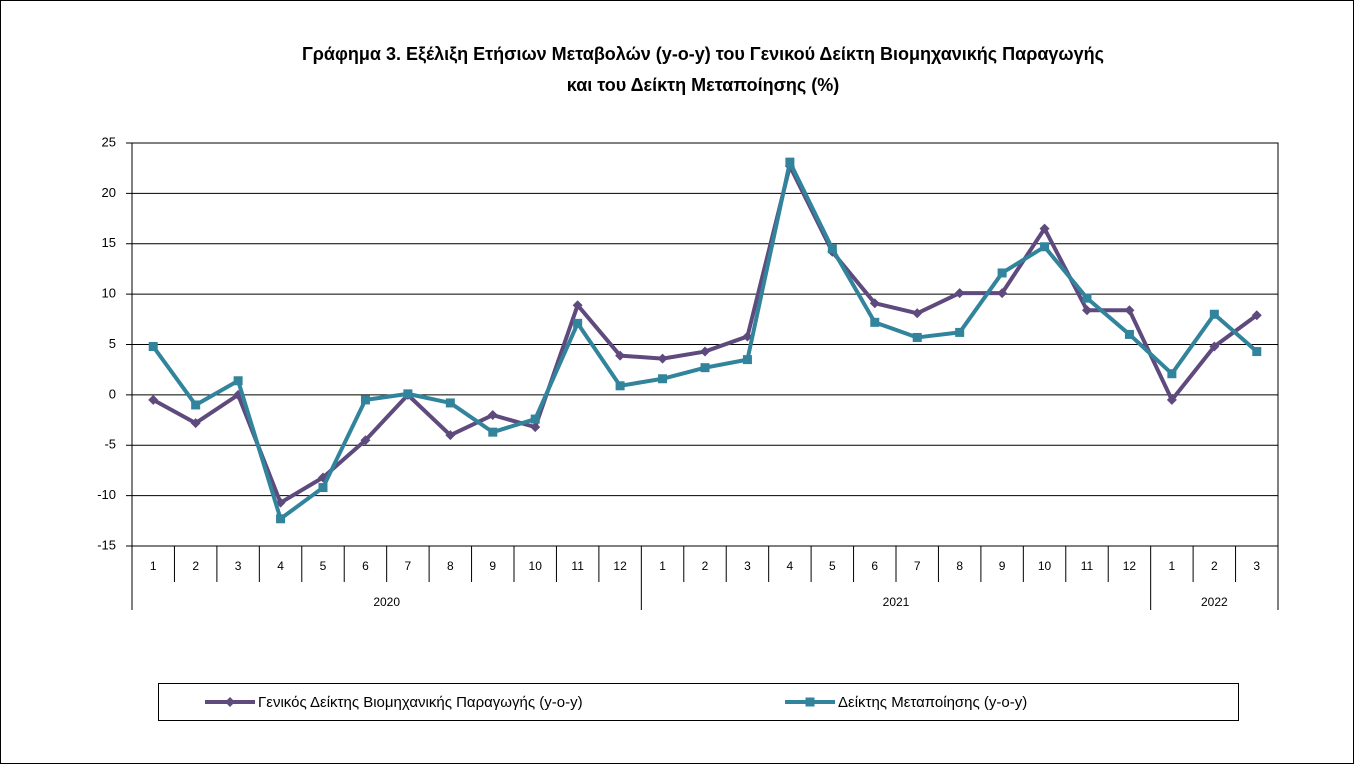  I want to click on x-group-label: 2020, so click(386, 602).